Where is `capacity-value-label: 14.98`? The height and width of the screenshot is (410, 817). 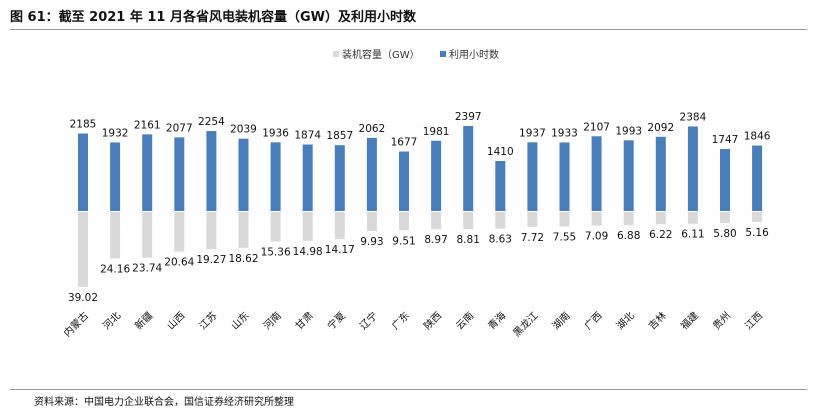 capacity-value-label: 14.98 is located at coordinates (308, 252).